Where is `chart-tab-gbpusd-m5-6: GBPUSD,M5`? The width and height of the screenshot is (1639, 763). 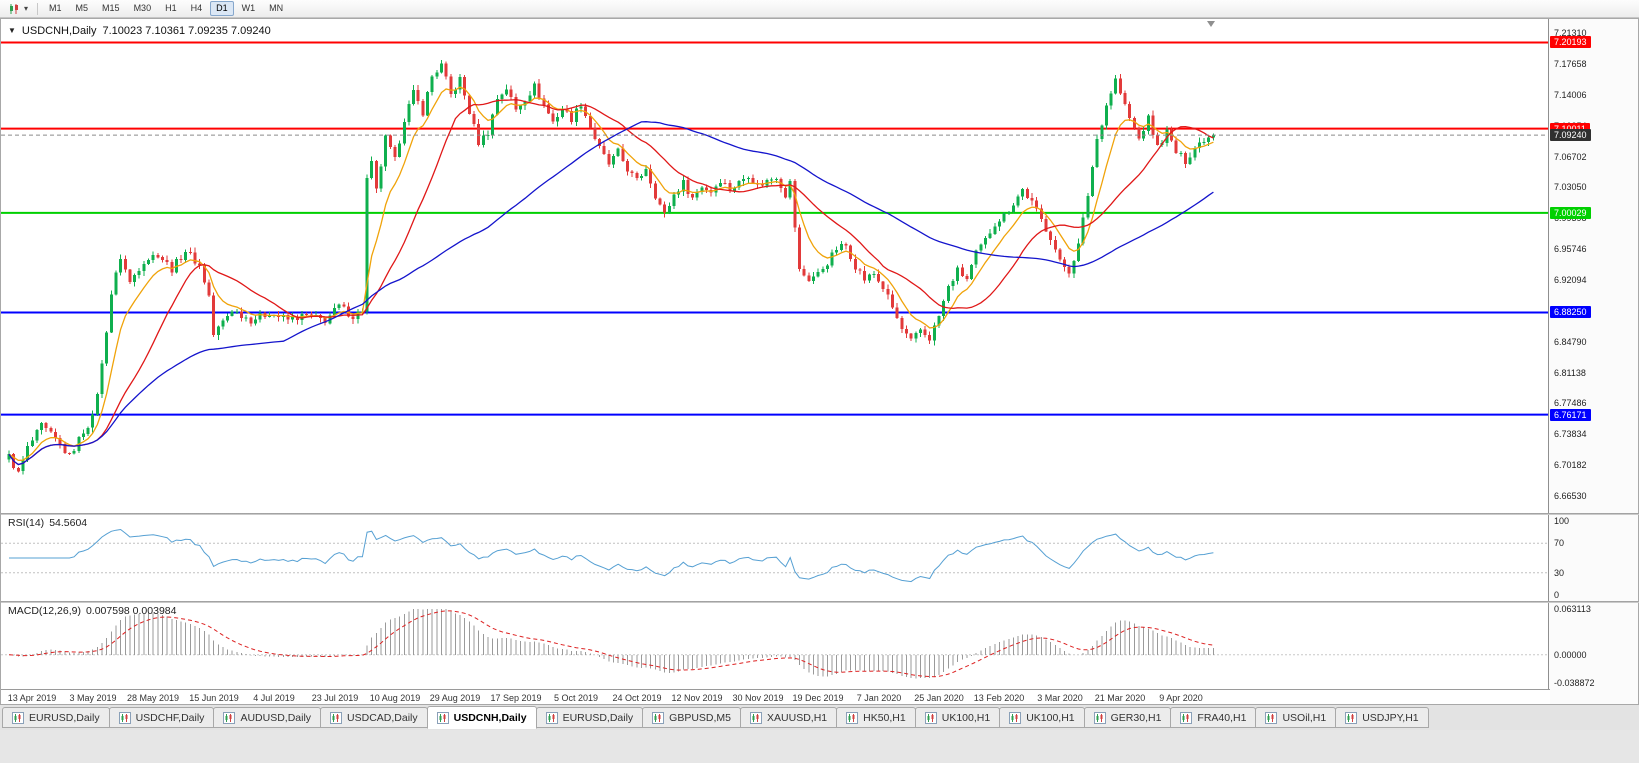
chart-tab-gbpusd-m5-6: GBPUSD,M5 is located at coordinates (692, 717).